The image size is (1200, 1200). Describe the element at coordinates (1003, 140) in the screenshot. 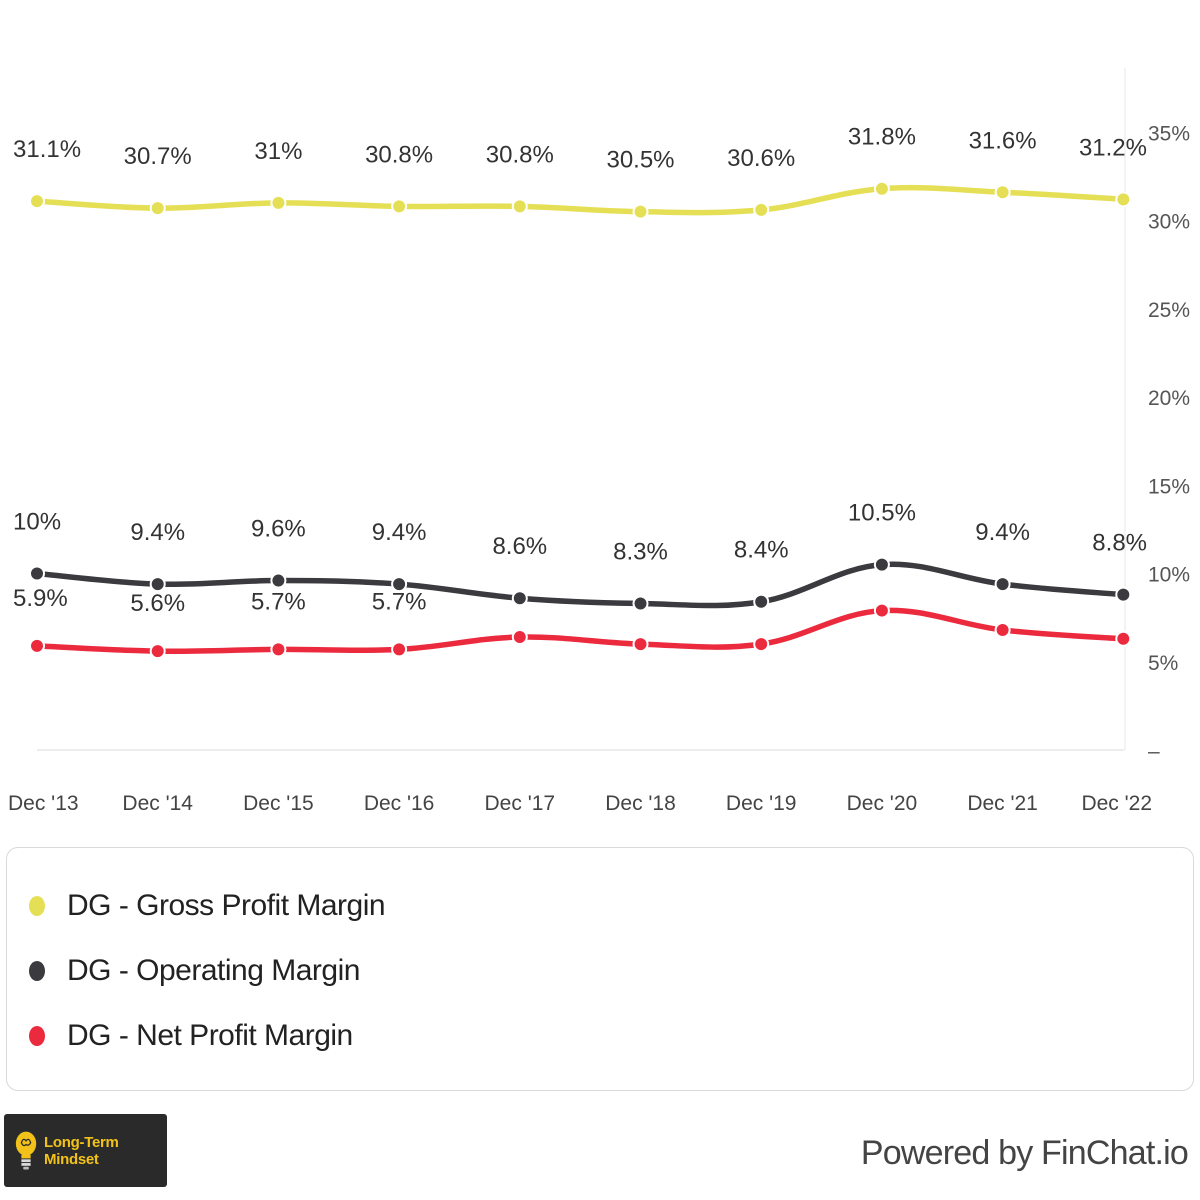

I see `data-label: 31.6%` at that location.